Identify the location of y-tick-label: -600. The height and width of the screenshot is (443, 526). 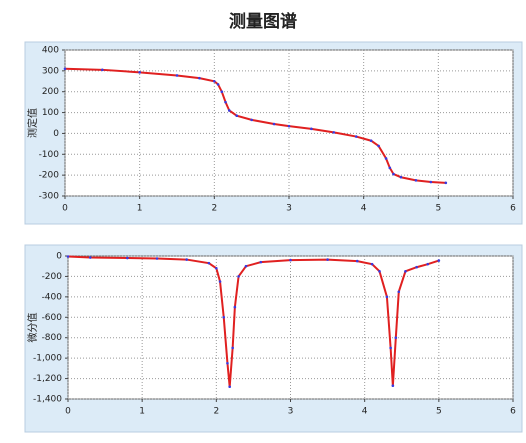
(52, 318).